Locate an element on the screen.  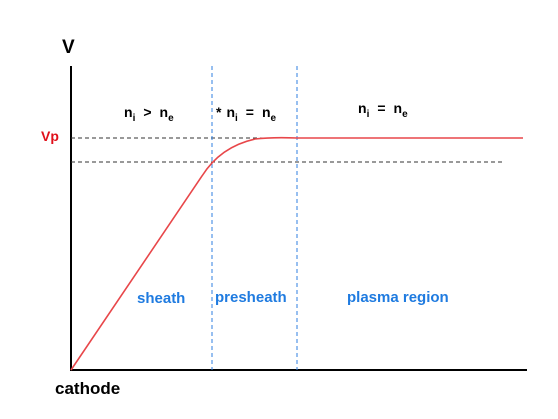
sheath-density-condition: ni > ne is located at coordinates (149, 114).